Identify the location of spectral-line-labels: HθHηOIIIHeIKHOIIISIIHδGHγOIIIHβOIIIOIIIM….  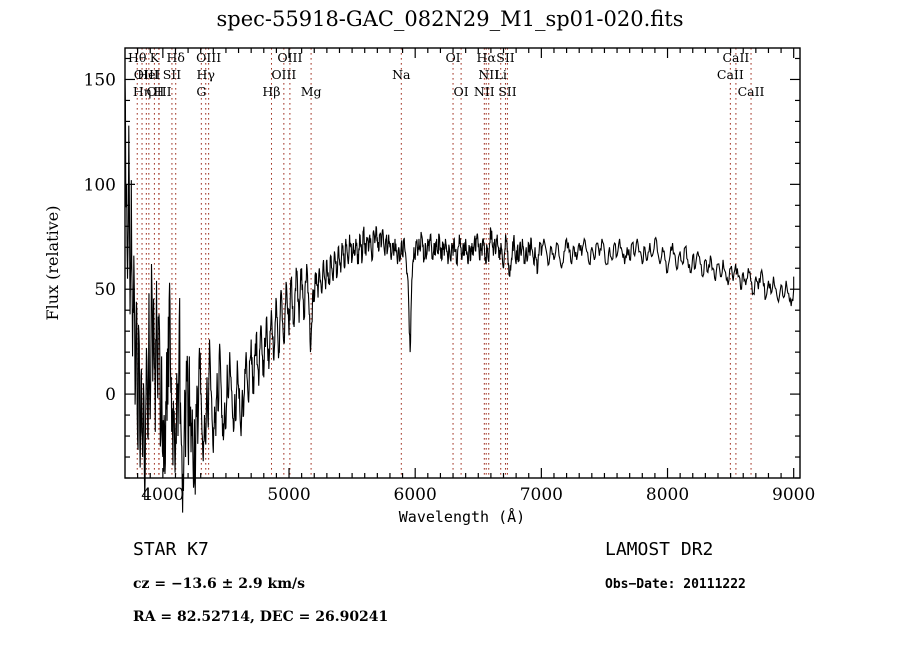
(446, 74).